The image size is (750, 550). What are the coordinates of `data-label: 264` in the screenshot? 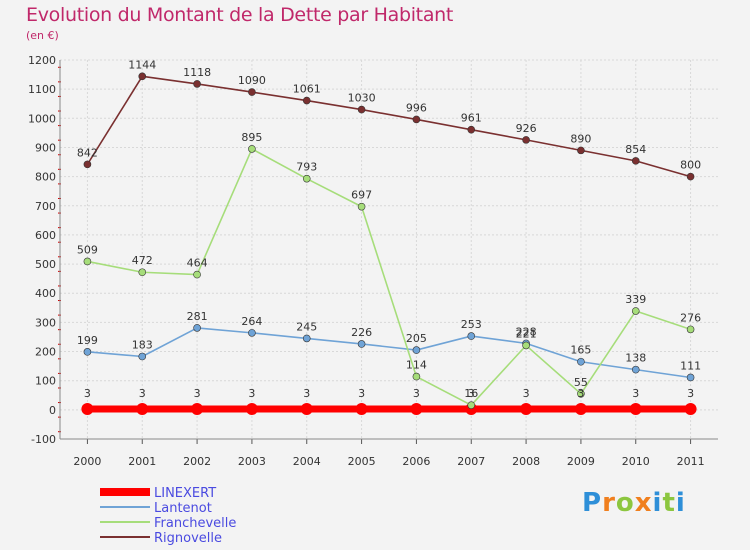 It's located at (251, 321).